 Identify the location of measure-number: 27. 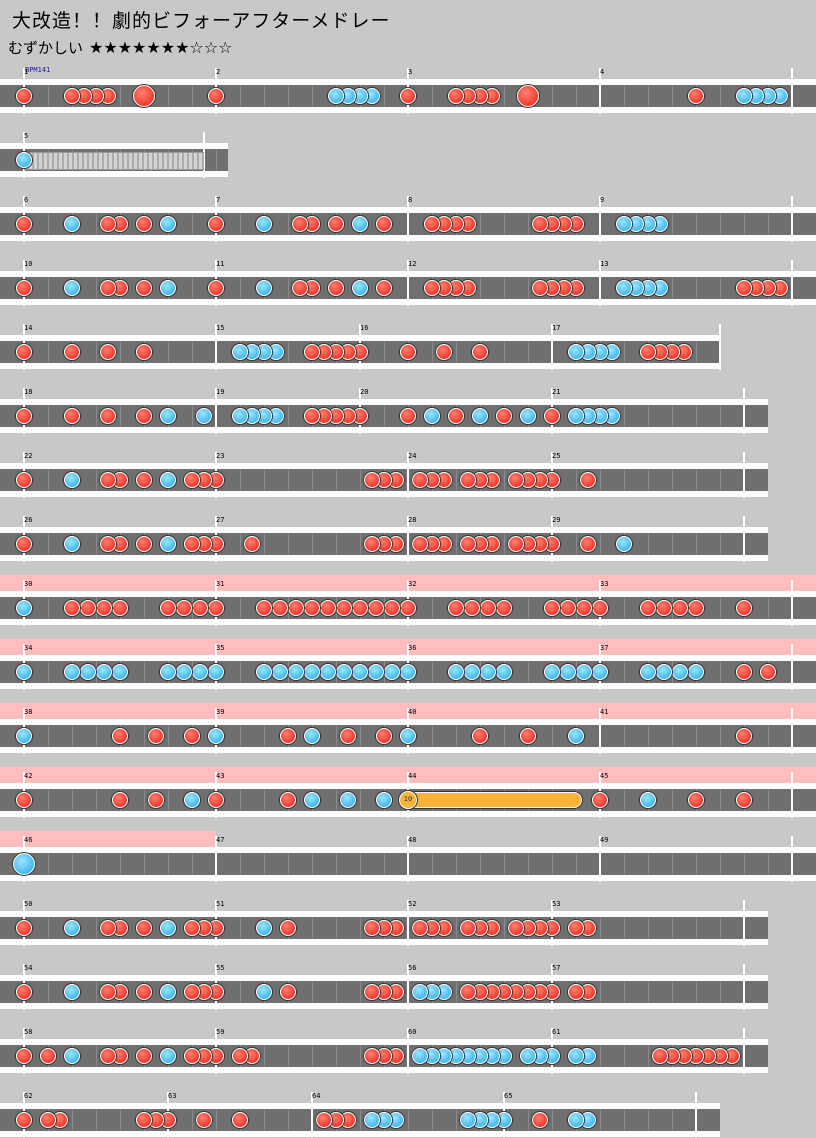
(220, 520).